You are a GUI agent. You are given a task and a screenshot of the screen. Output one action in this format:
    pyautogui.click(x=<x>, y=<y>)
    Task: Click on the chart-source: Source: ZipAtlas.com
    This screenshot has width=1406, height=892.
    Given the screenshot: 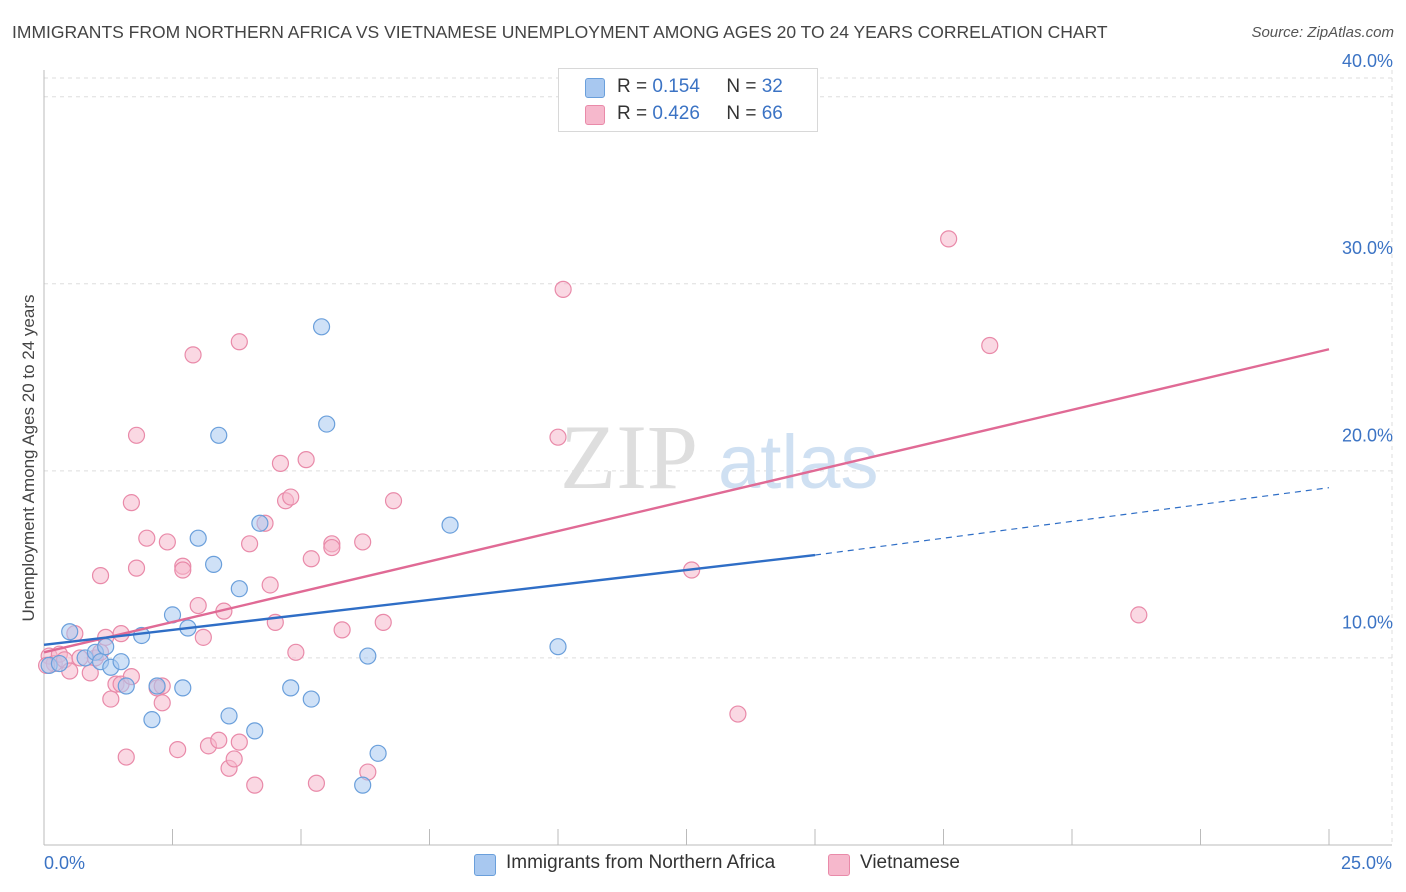 What is the action you would take?
    pyautogui.click(x=1322, y=32)
    